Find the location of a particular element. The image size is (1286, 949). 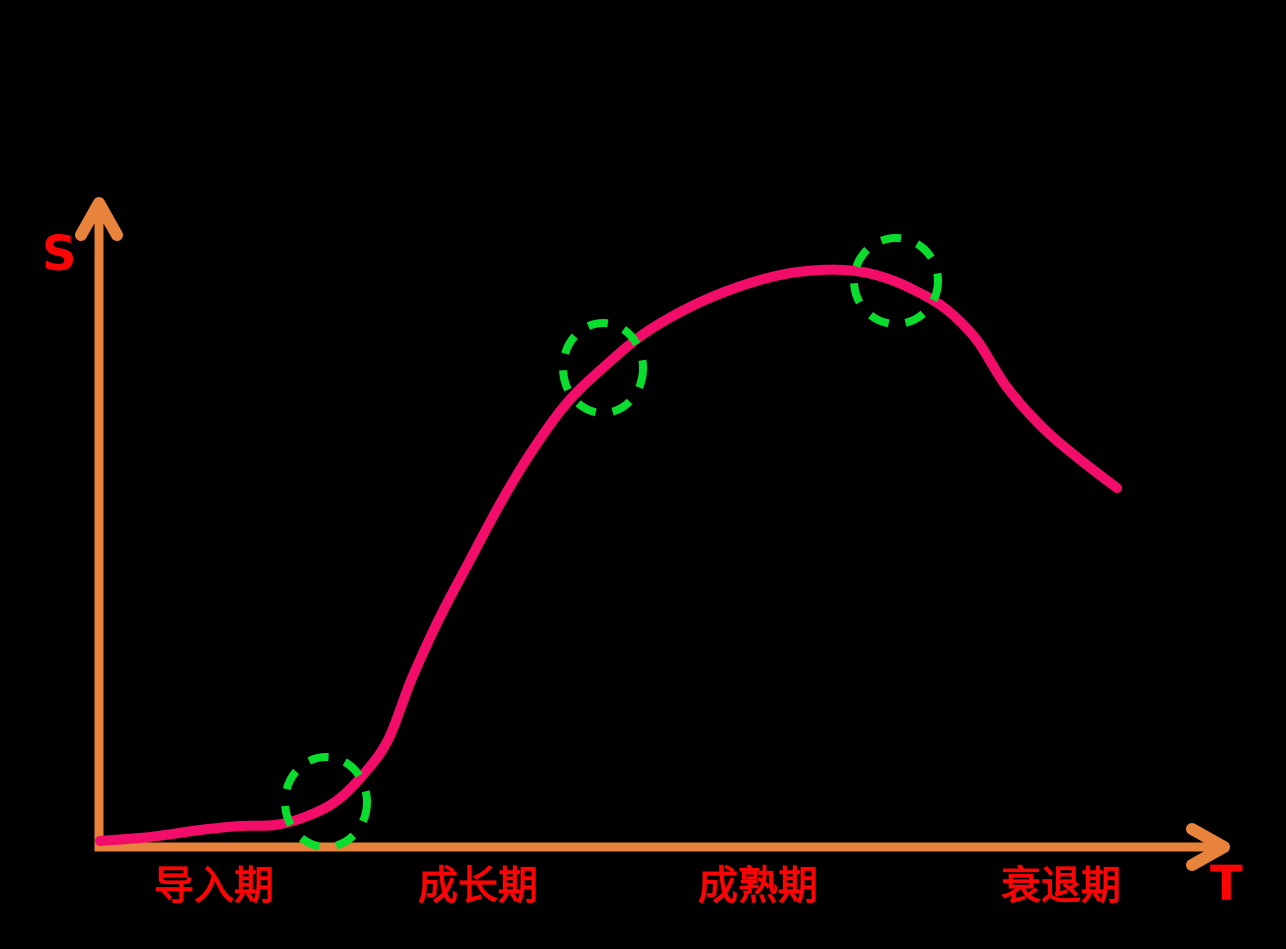

stage-label-maturity: 成熟期 is located at coordinates (758, 886).